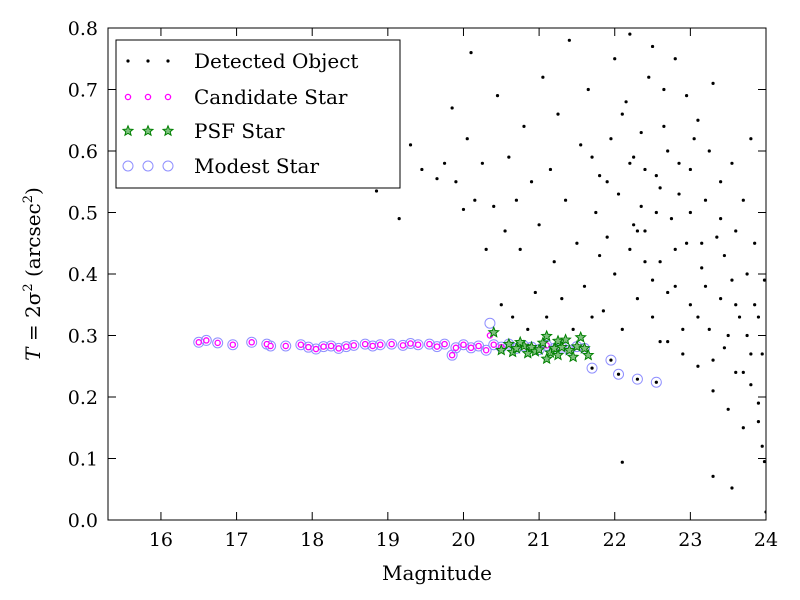 The image size is (800, 600). I want to click on y-tick-label: 0.4, so click(83, 275).